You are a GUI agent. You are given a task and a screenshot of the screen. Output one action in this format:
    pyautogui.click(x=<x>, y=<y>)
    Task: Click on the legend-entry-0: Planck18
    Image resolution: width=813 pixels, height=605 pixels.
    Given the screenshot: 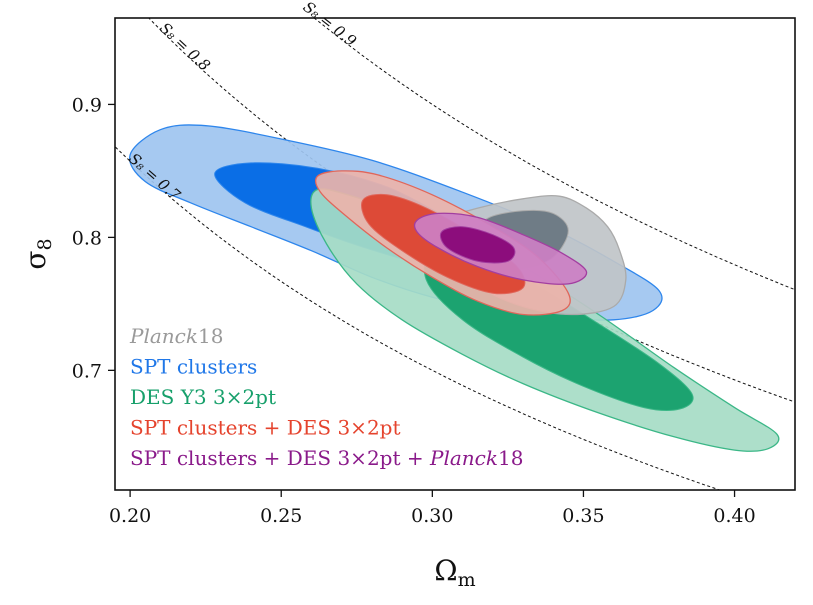 What is the action you would take?
    pyautogui.click(x=176, y=336)
    